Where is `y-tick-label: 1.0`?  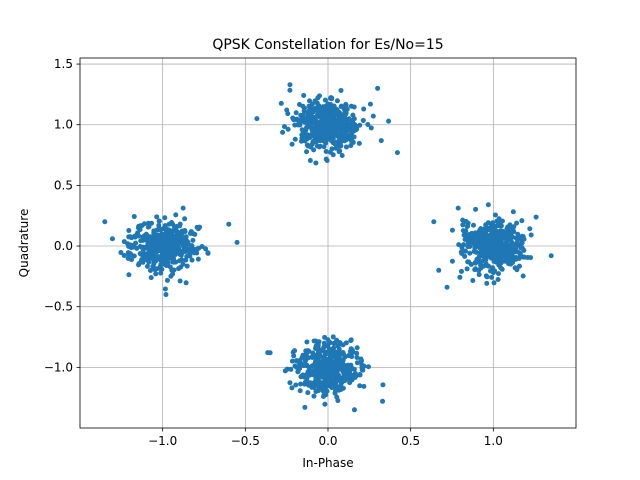 y-tick-label: 1.0 is located at coordinates (63, 125).